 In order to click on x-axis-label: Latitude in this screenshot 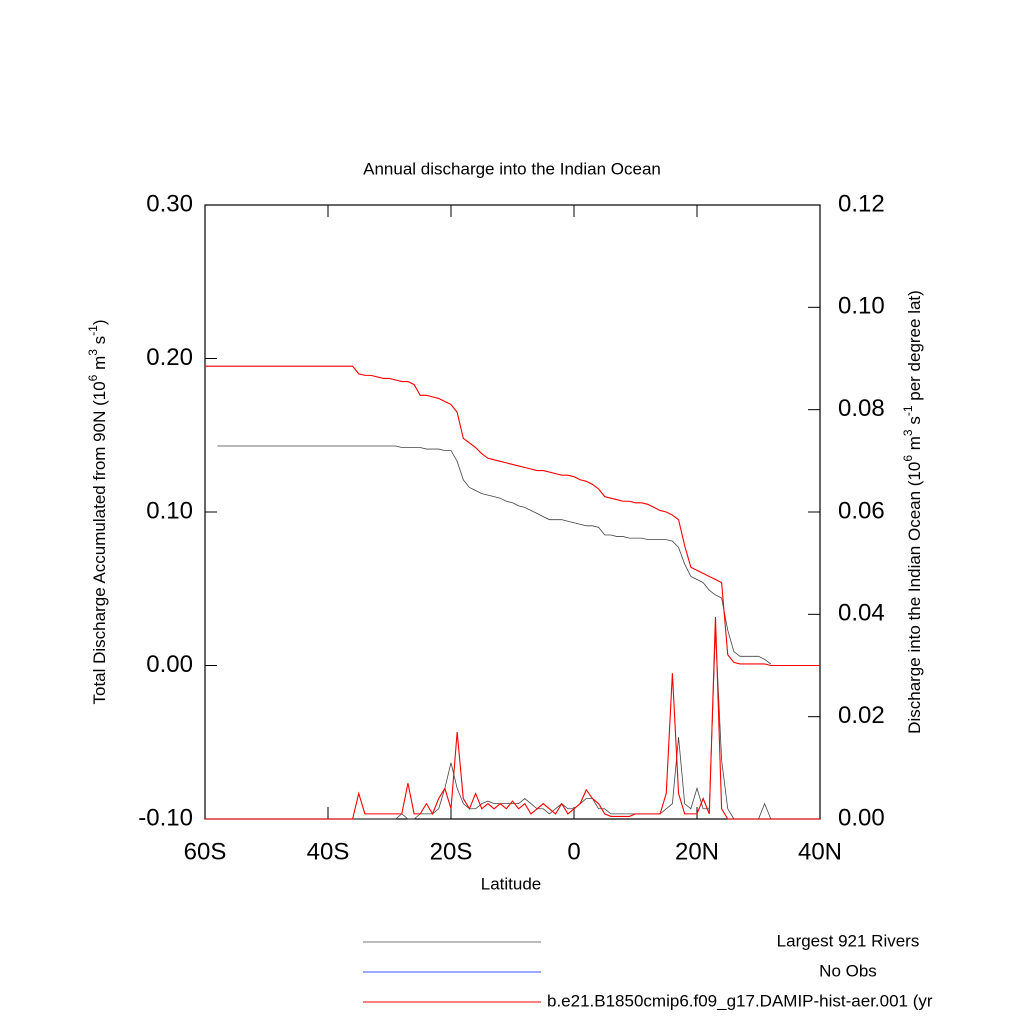, I will do `click(511, 883)`.